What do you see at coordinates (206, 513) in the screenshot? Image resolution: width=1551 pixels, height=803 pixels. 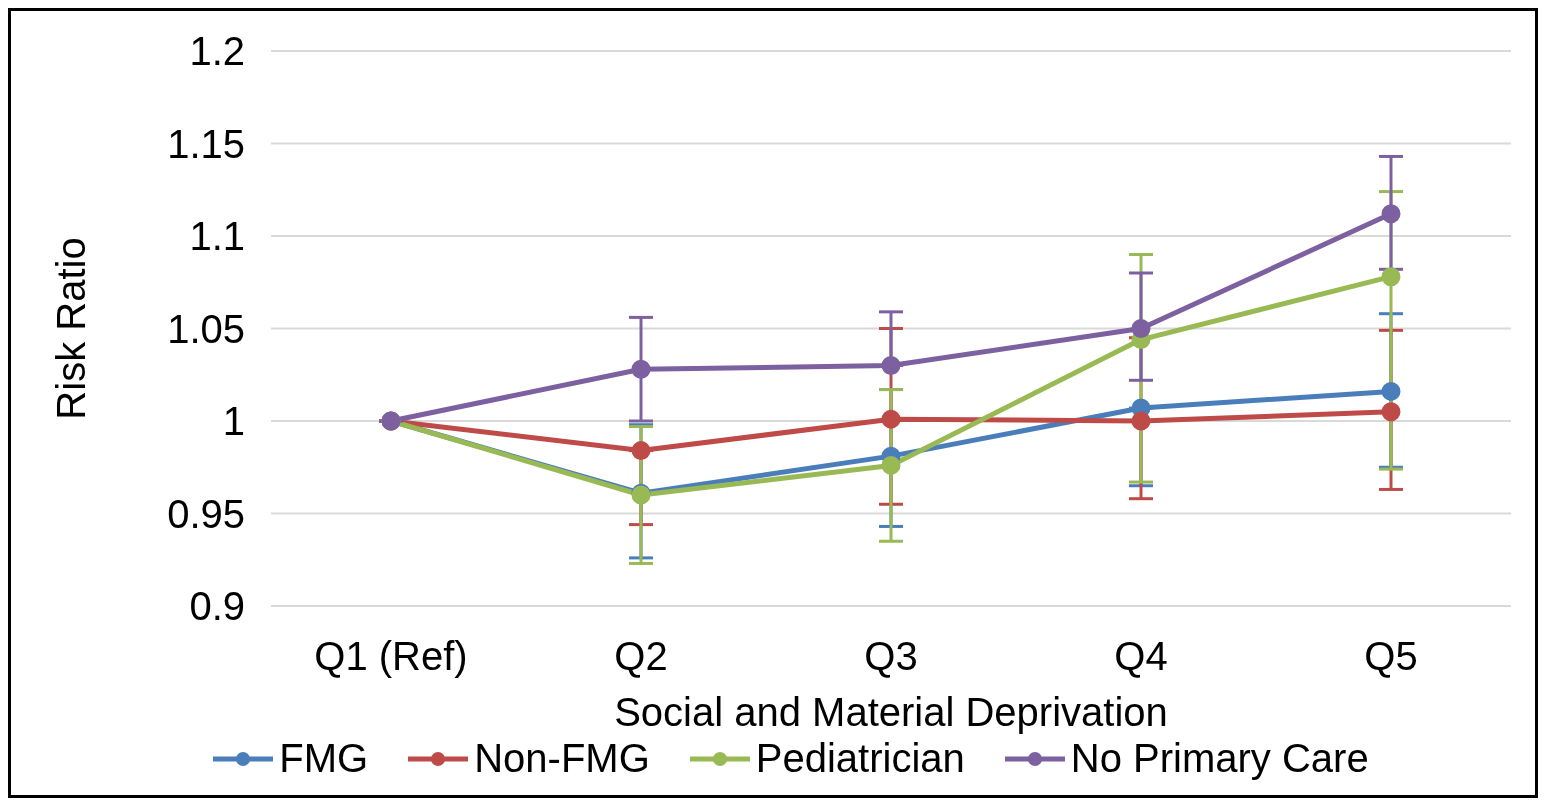 I see `y-tick-label: 0.95` at bounding box center [206, 513].